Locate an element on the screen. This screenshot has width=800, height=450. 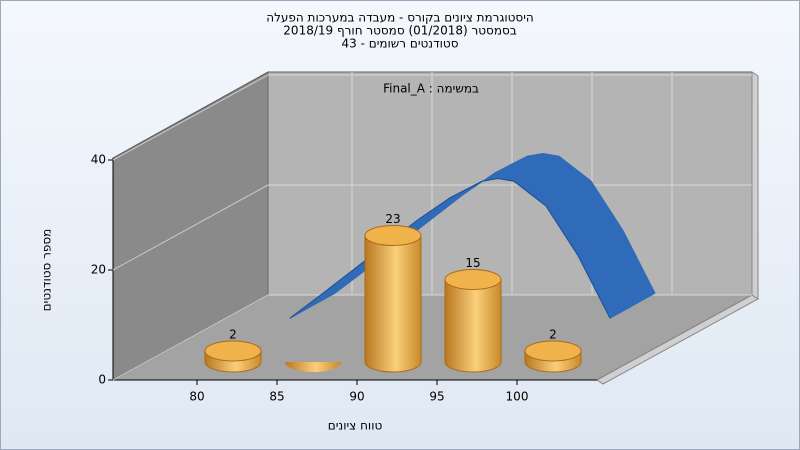
title-line: סטודנטים רשומים - 43 is located at coordinates (399, 44).